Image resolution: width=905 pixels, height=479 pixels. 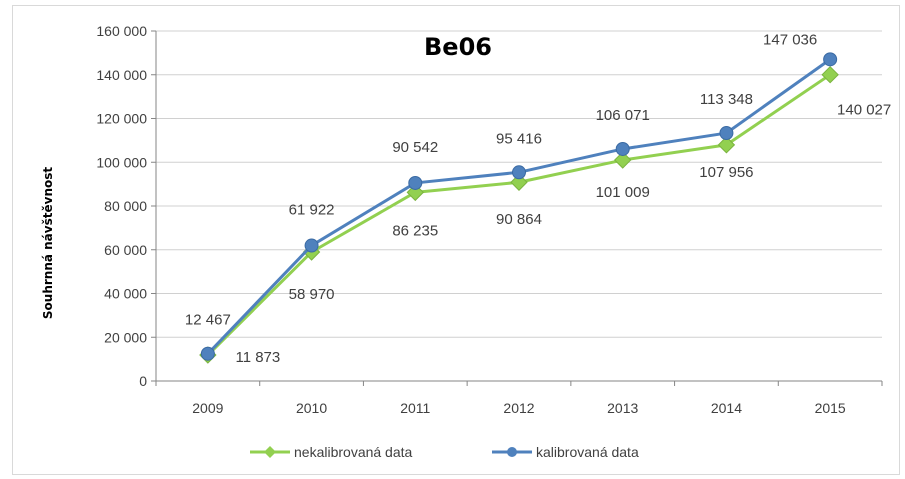 I want to click on x-tick-label: 2009, so click(x=207, y=408).